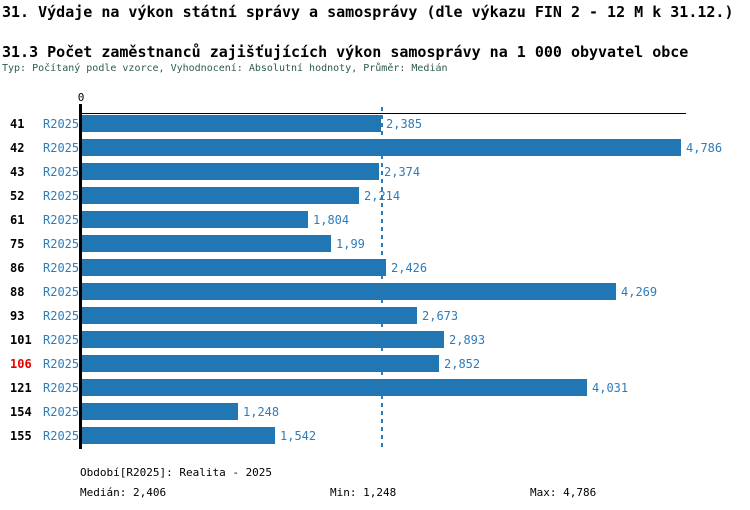  I want to click on bar-value-label: 4,031, so click(610, 388).